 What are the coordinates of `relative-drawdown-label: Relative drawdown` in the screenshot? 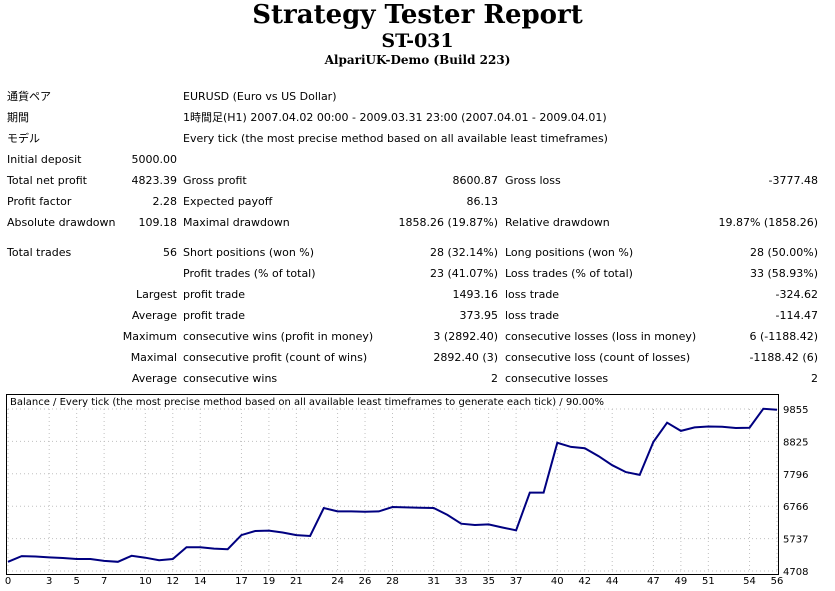 It's located at (557, 222).